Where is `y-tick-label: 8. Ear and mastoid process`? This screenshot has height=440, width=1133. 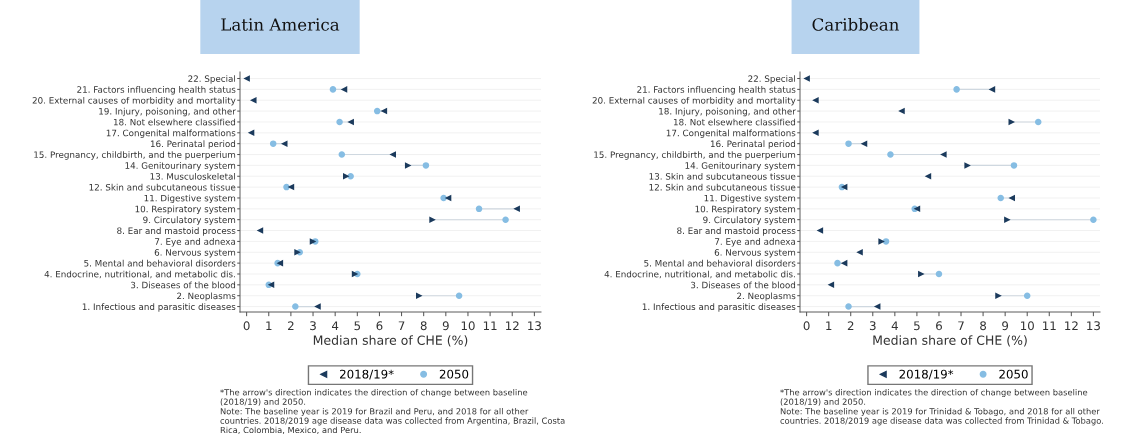
y-tick-label: 8. Ear and mastoid process is located at coordinates (176, 231).